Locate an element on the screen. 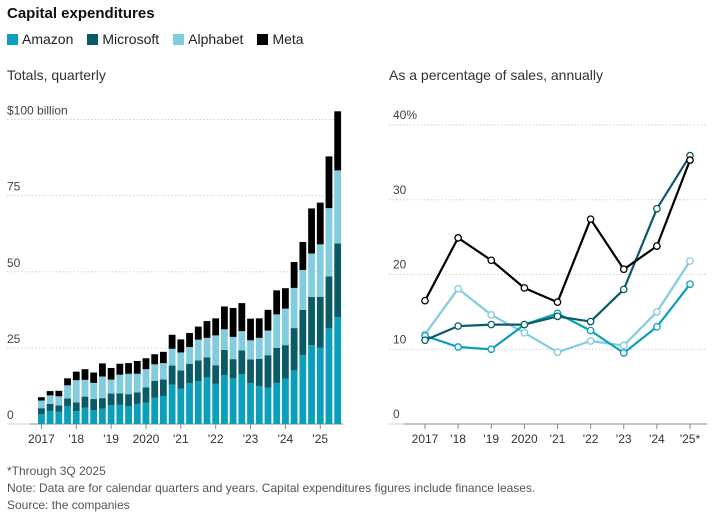 The height and width of the screenshot is (522, 716). legend-label-amazon: Amazon is located at coordinates (48, 39).